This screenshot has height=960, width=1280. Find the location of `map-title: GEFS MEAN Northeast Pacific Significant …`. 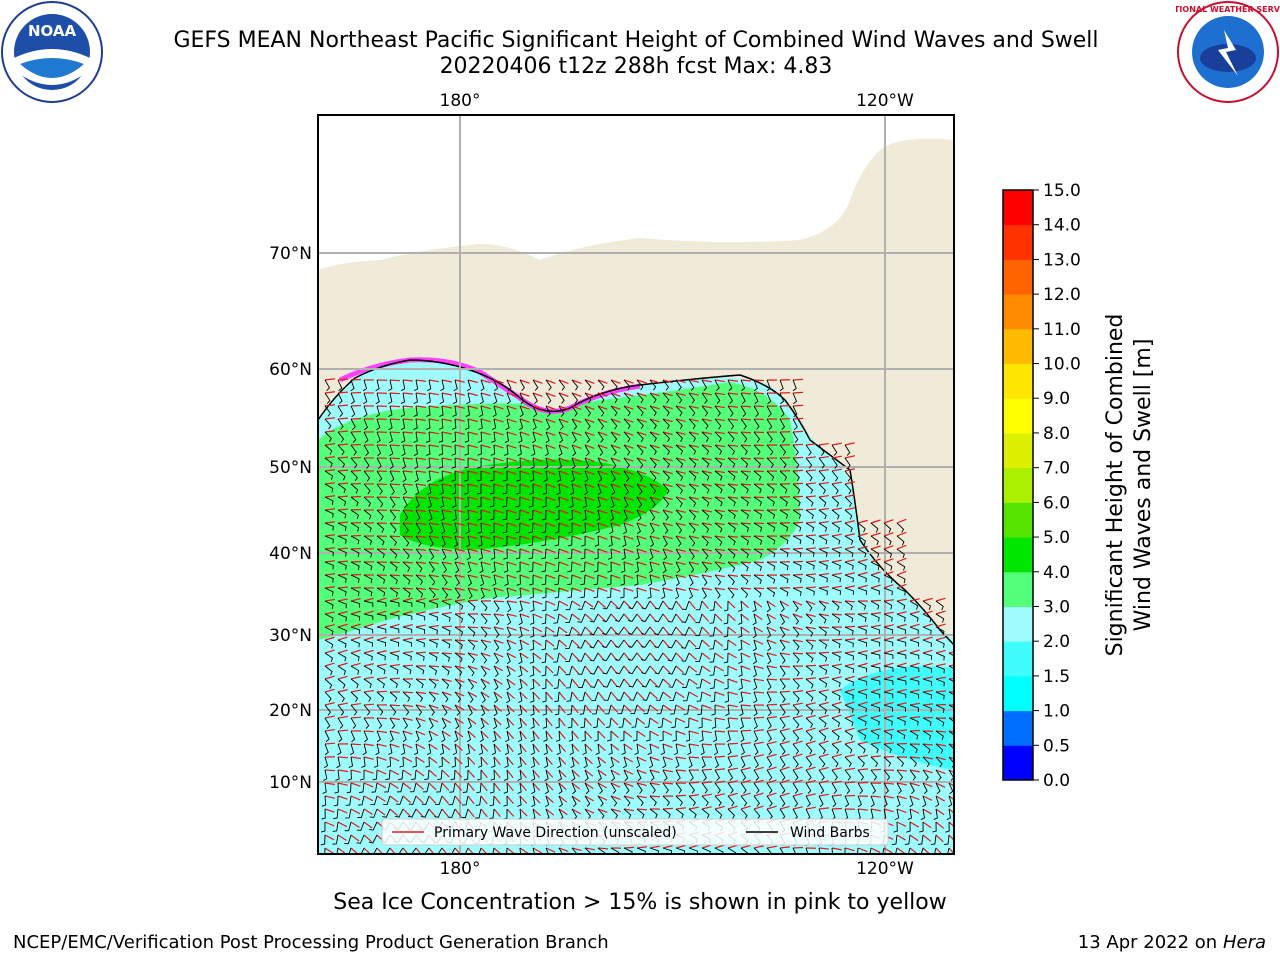

map-title: GEFS MEAN Northeast Pacific Significant … is located at coordinates (636, 40).